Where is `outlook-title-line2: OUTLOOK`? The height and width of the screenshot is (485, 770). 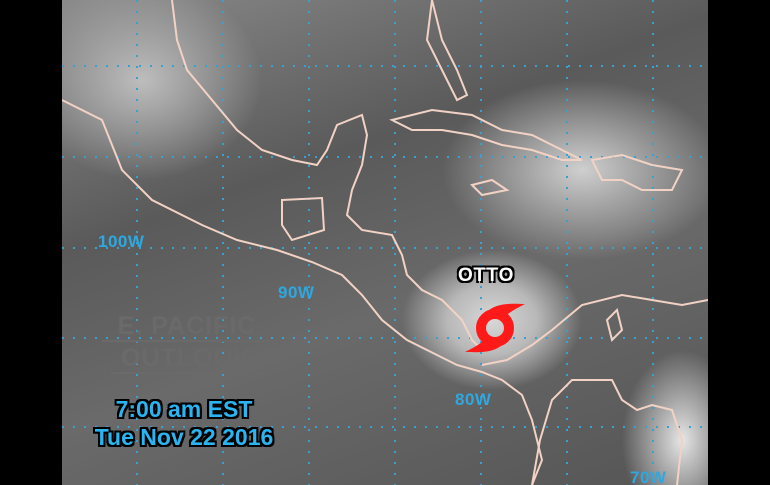 outlook-title-line2: OUTLOOK is located at coordinates (187, 359).